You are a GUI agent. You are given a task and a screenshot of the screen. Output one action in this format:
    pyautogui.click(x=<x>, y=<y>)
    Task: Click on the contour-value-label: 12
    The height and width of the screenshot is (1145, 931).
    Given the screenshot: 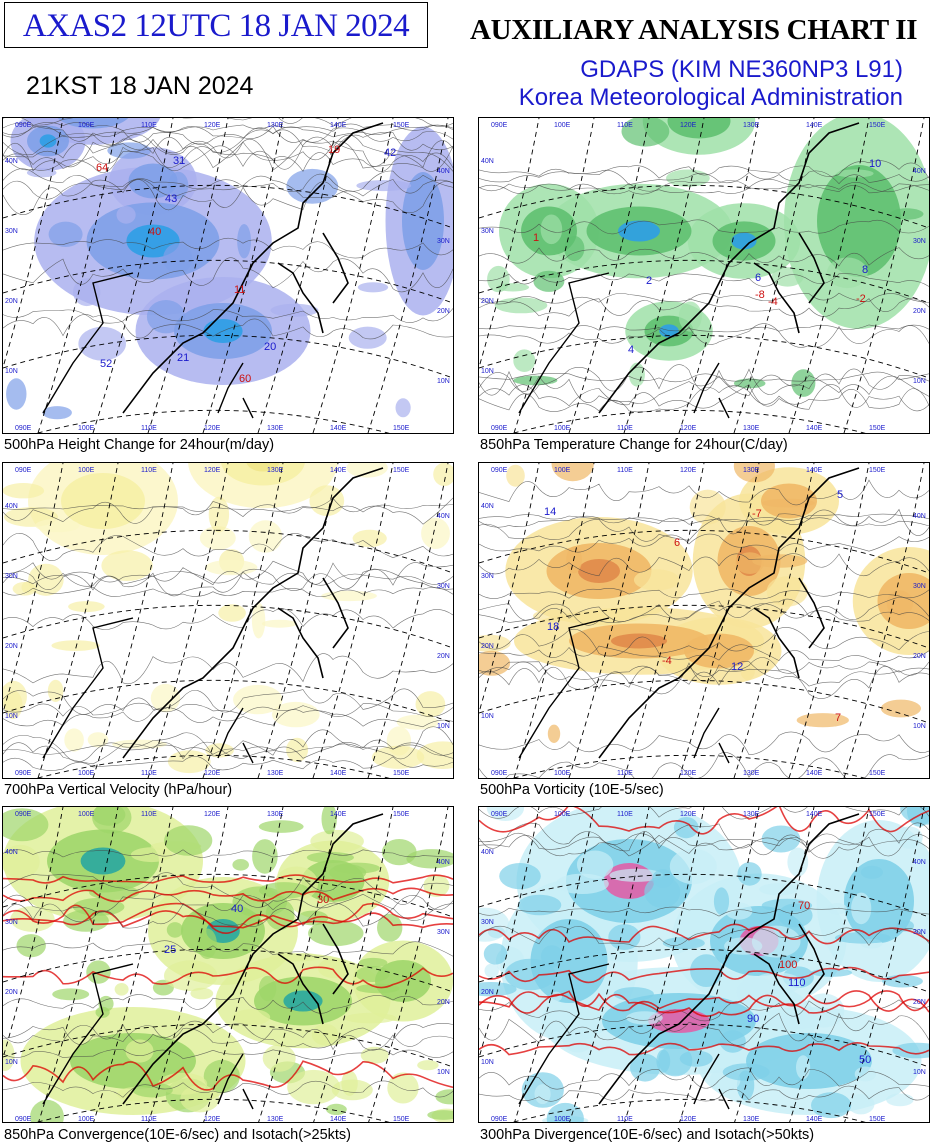 What is the action you would take?
    pyautogui.click(x=737, y=667)
    